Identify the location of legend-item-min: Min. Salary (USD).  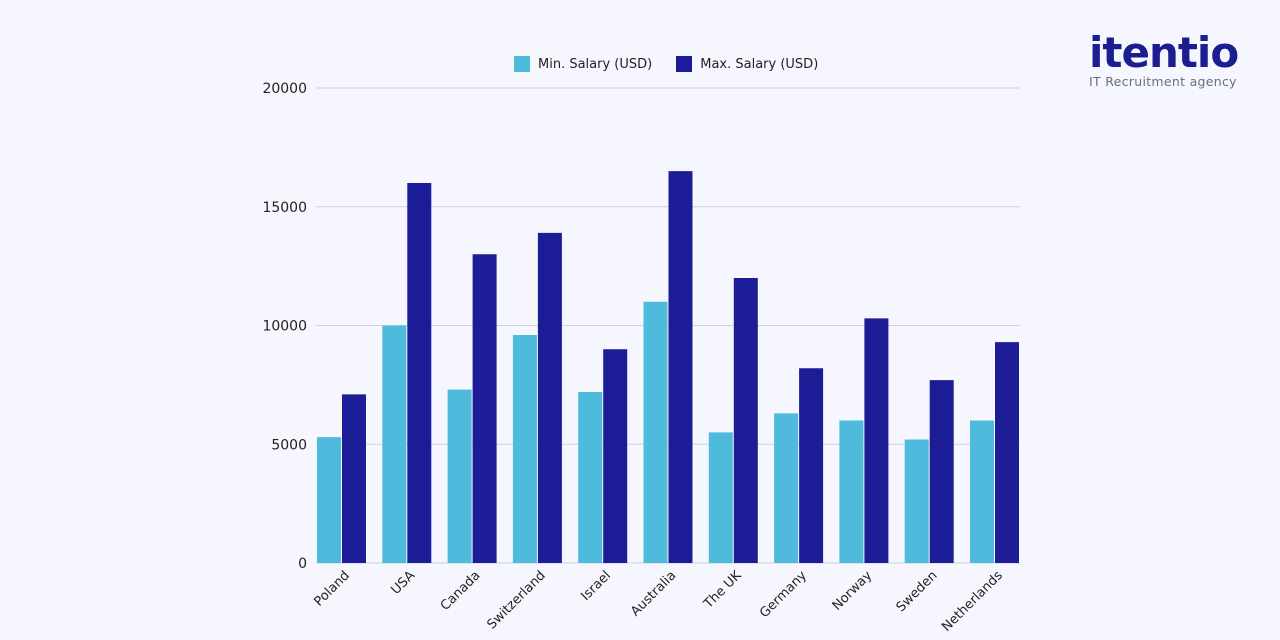
(583, 64).